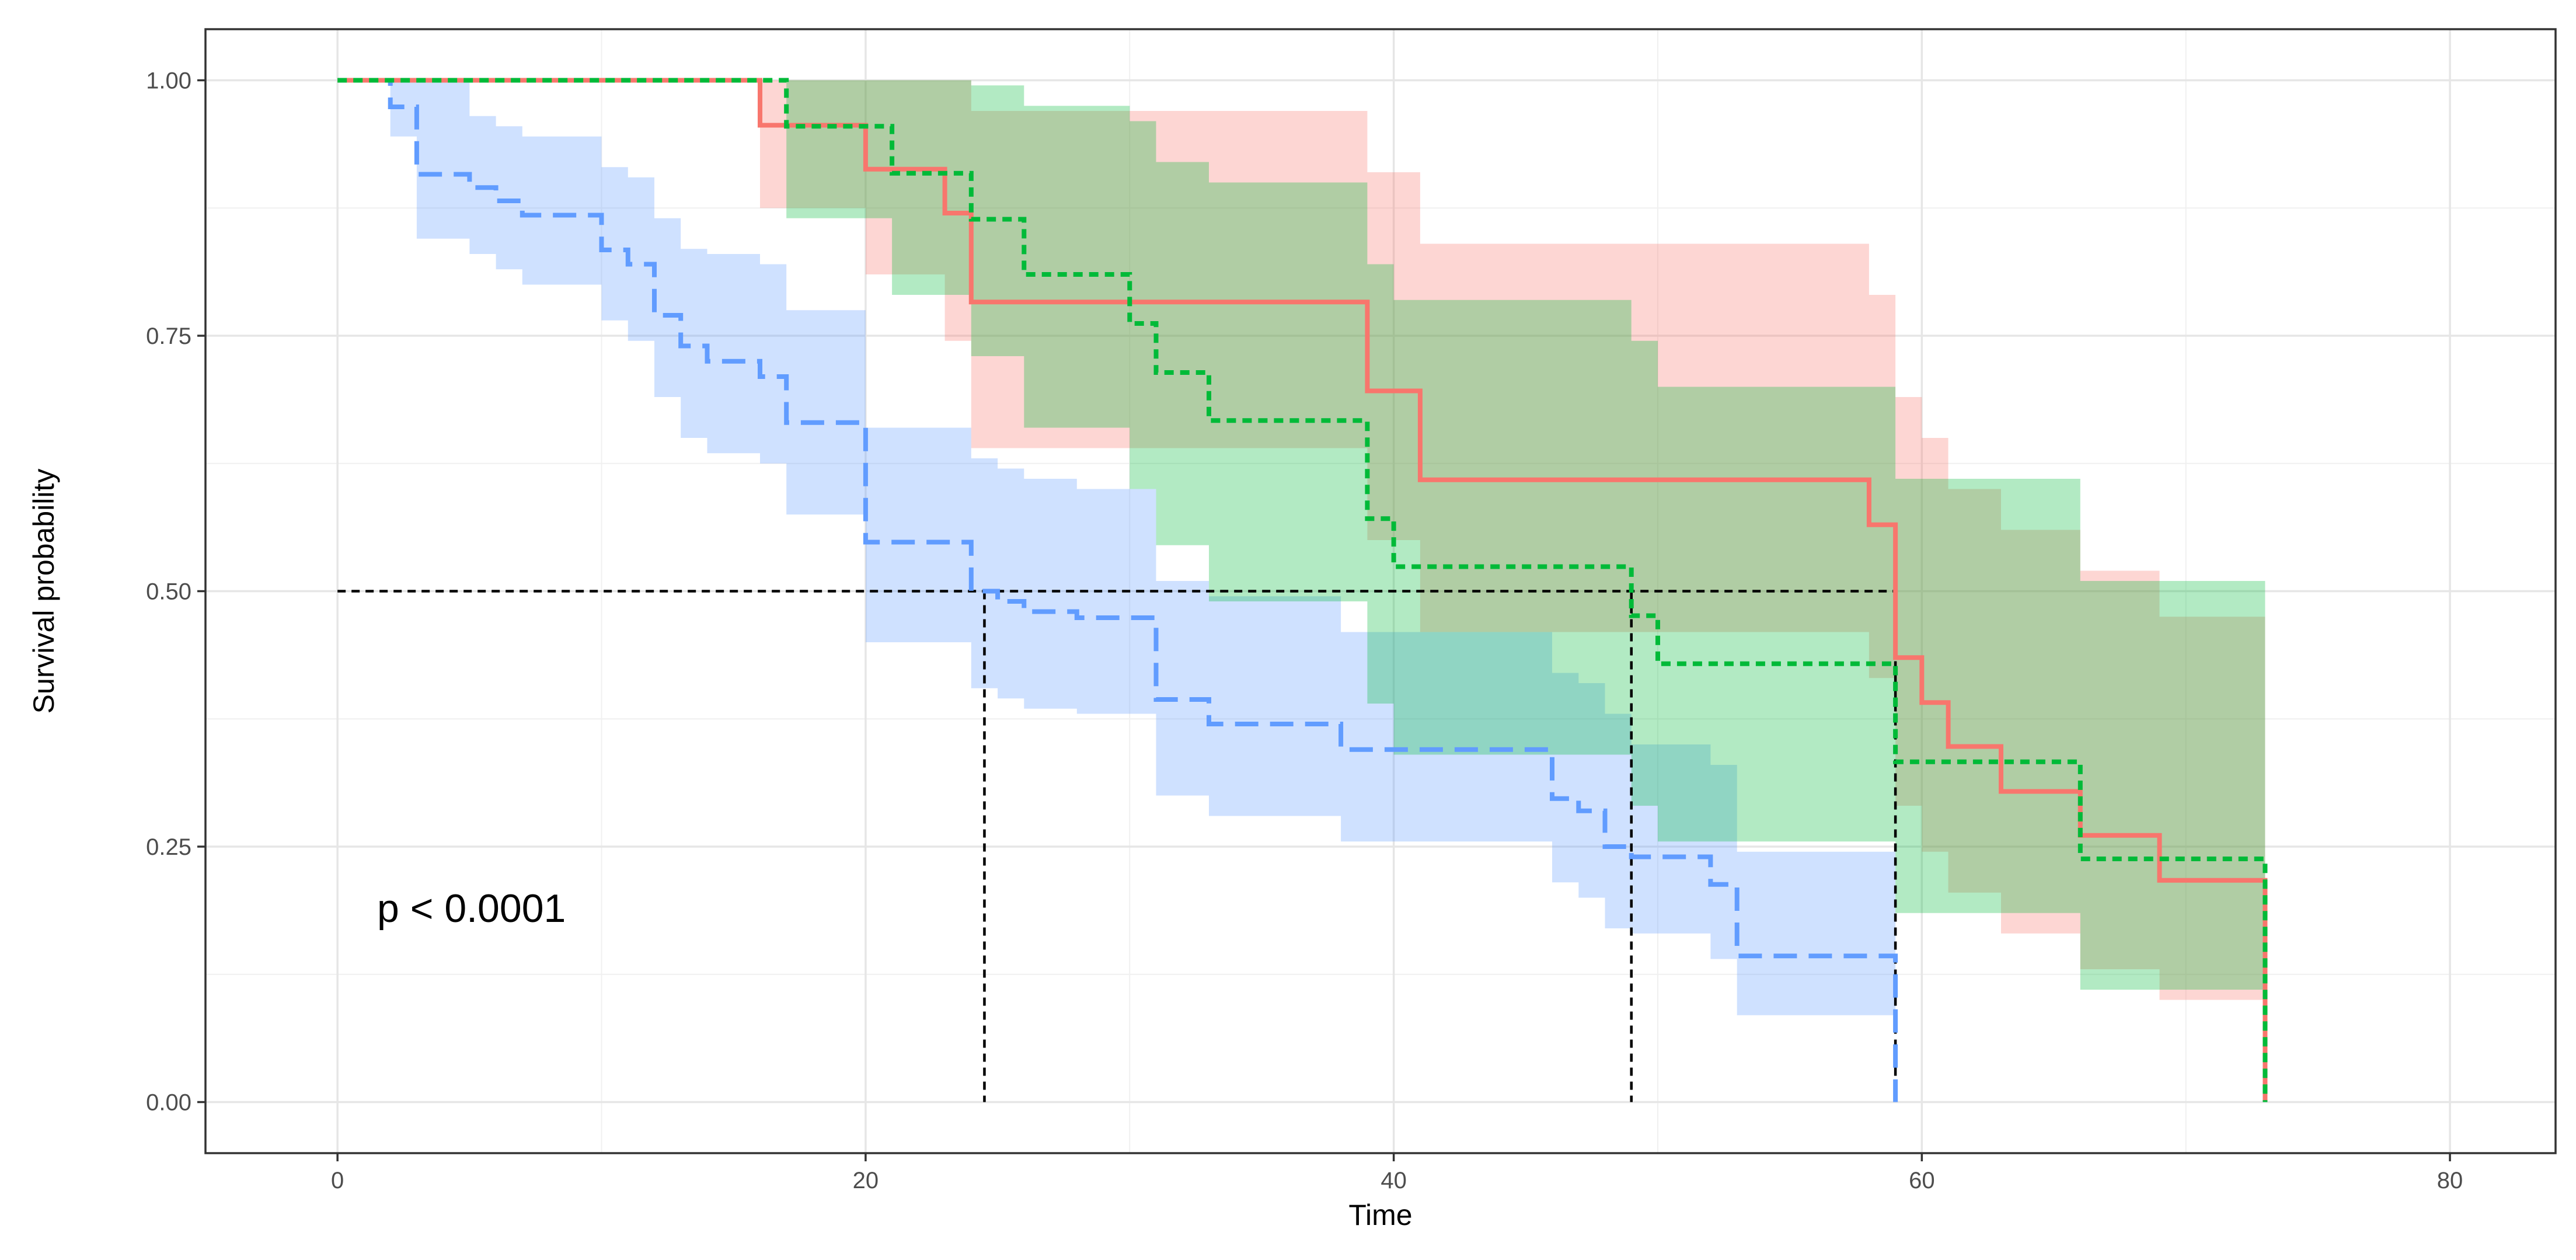  I want to click on y-axis-title: Survival probability, so click(43, 591).